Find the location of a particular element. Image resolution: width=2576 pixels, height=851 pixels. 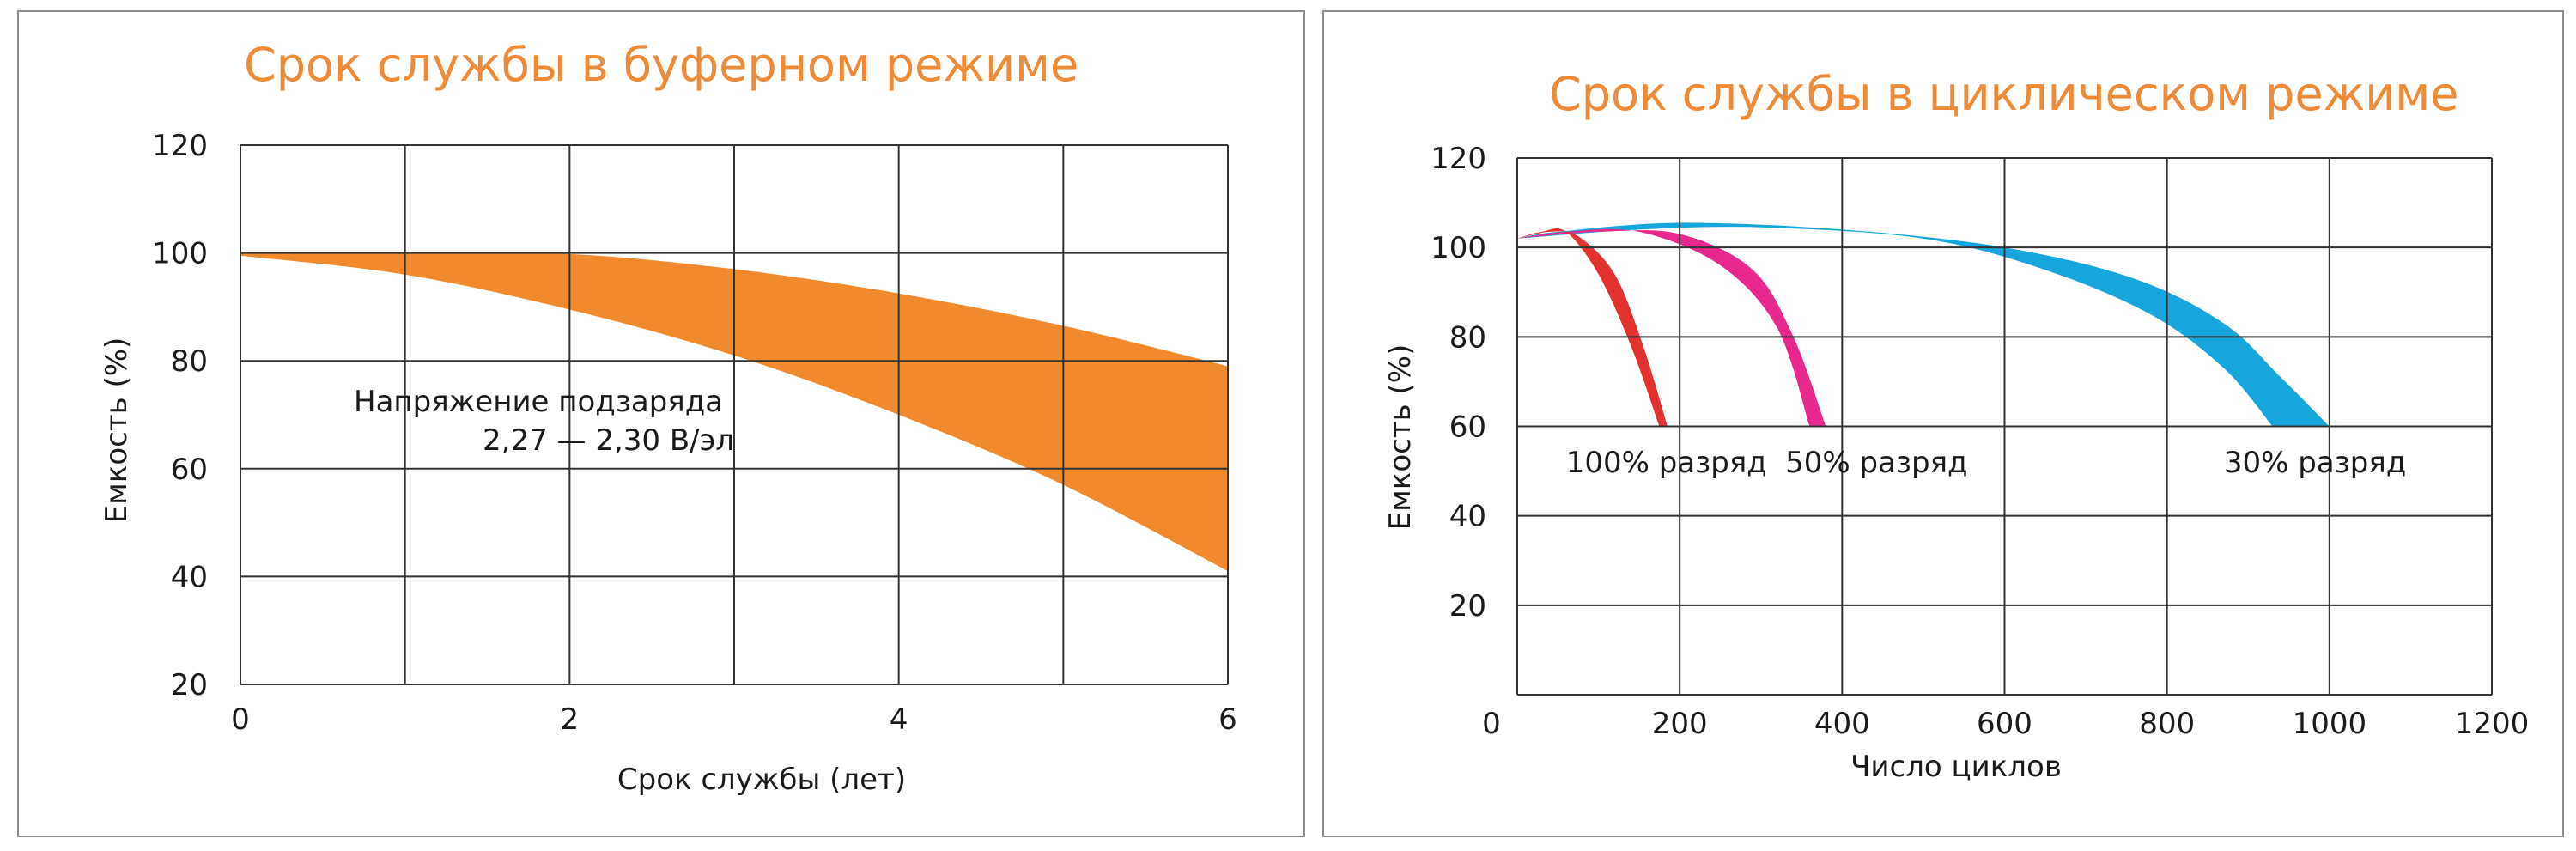

discharge-30-band is located at coordinates (1923, 324).